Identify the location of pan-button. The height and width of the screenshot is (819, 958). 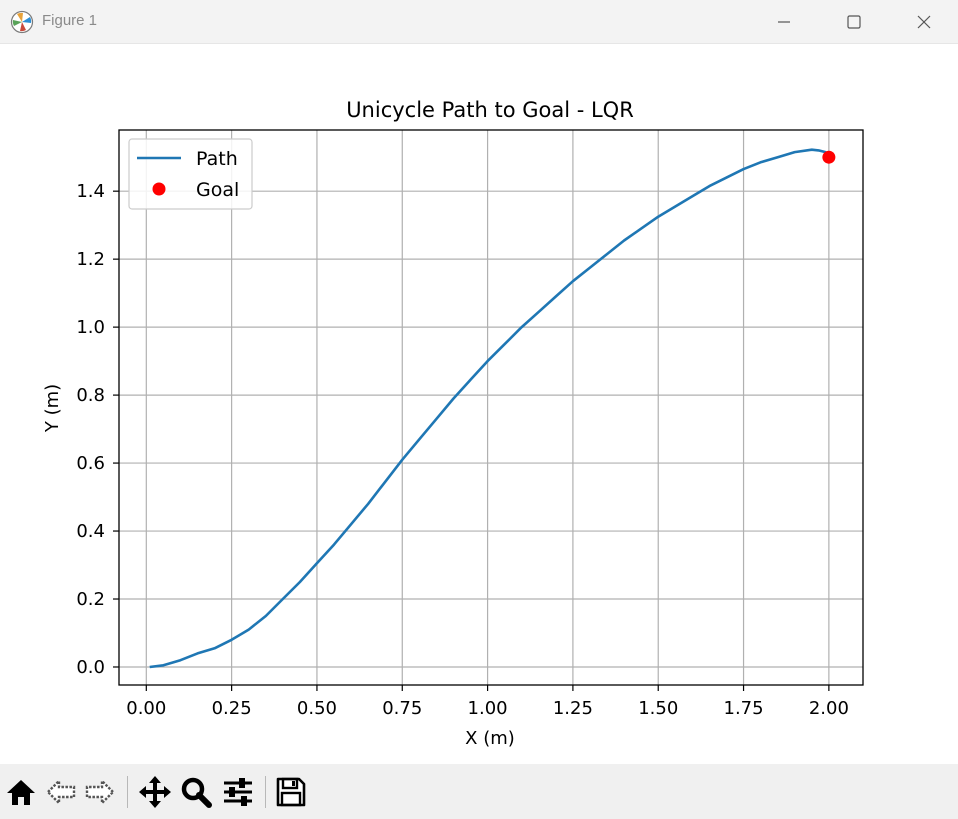
(155, 792).